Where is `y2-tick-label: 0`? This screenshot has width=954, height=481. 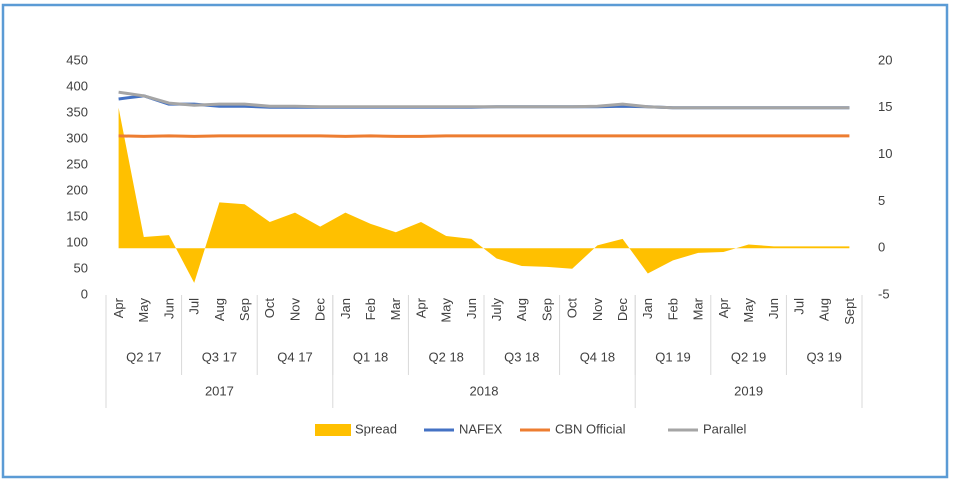
y2-tick-label: 0 is located at coordinates (881, 247).